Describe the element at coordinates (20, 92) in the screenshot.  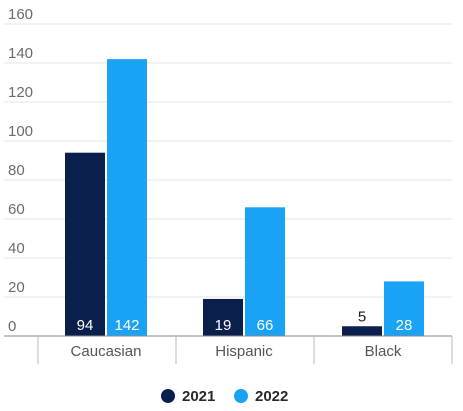
I see `y-tick-label: 120` at that location.